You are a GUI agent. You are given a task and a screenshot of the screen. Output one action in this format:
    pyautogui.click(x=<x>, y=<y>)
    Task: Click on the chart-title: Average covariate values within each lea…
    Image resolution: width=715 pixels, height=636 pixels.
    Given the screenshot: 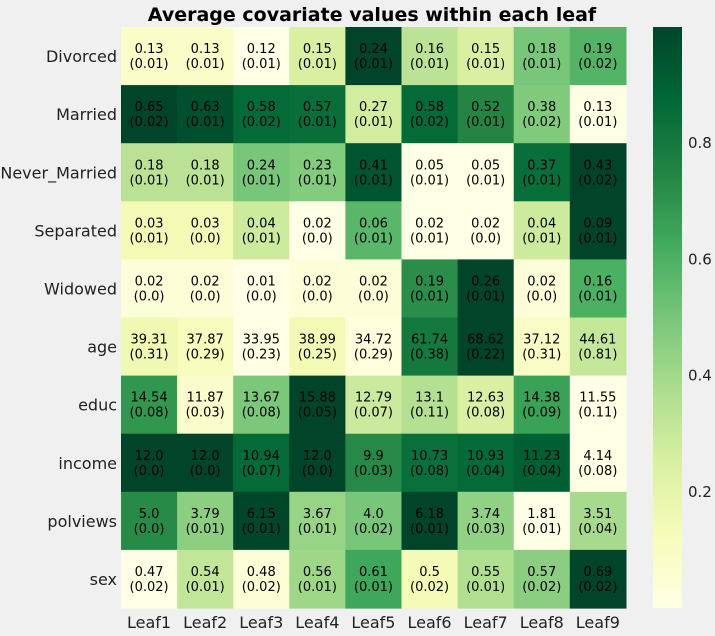 What is the action you would take?
    pyautogui.click(x=372, y=15)
    